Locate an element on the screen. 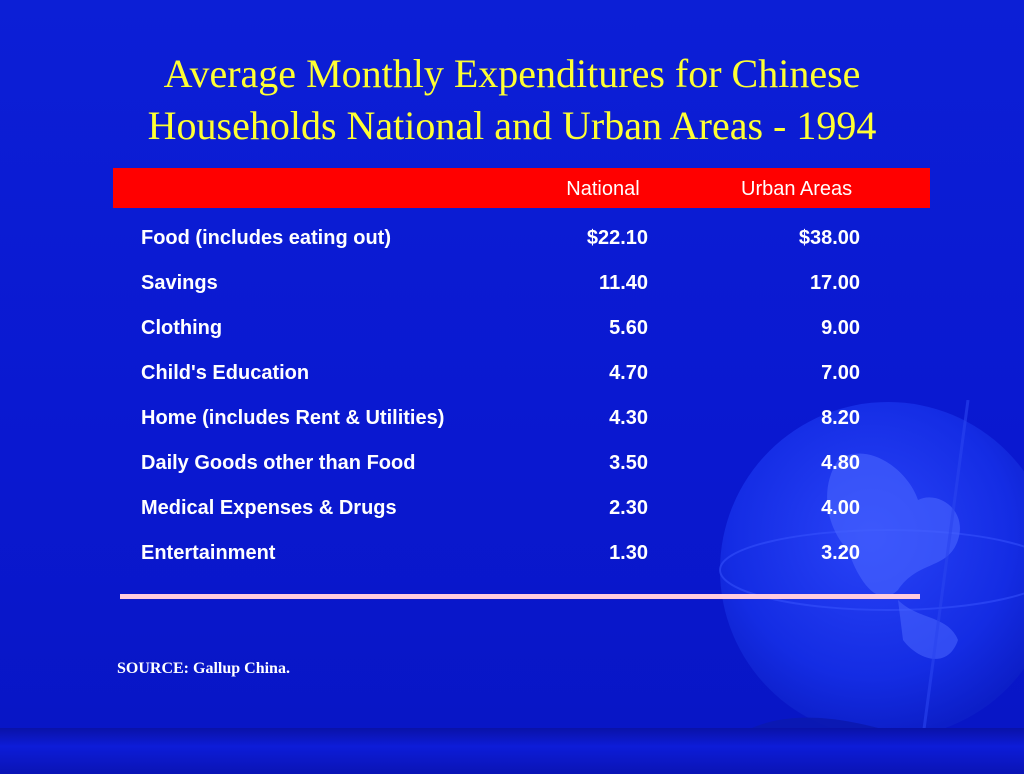 This screenshot has width=1024, height=774. table-header: National Urban Areas is located at coordinates (521, 188).